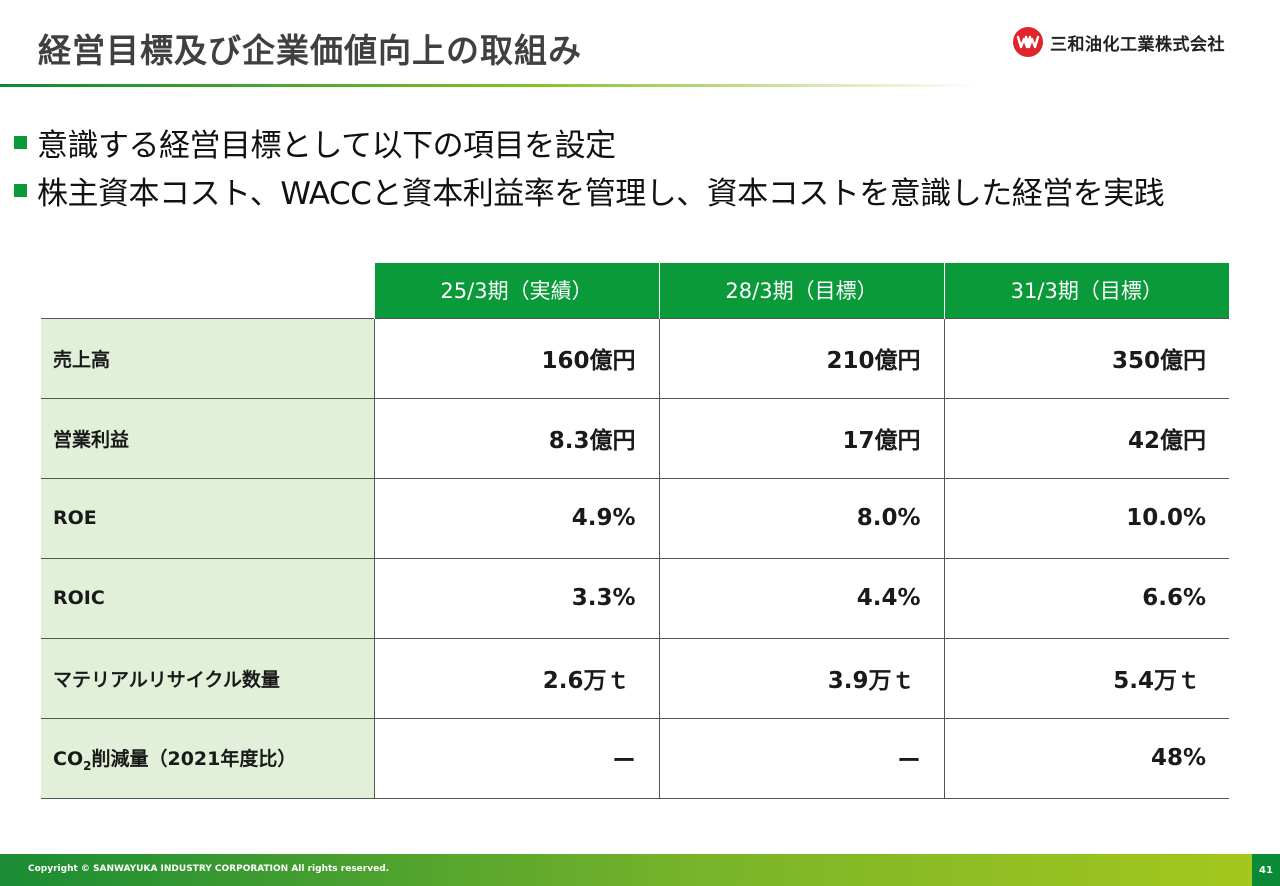  What do you see at coordinates (207, 290) in the screenshot?
I see `table-corner` at bounding box center [207, 290].